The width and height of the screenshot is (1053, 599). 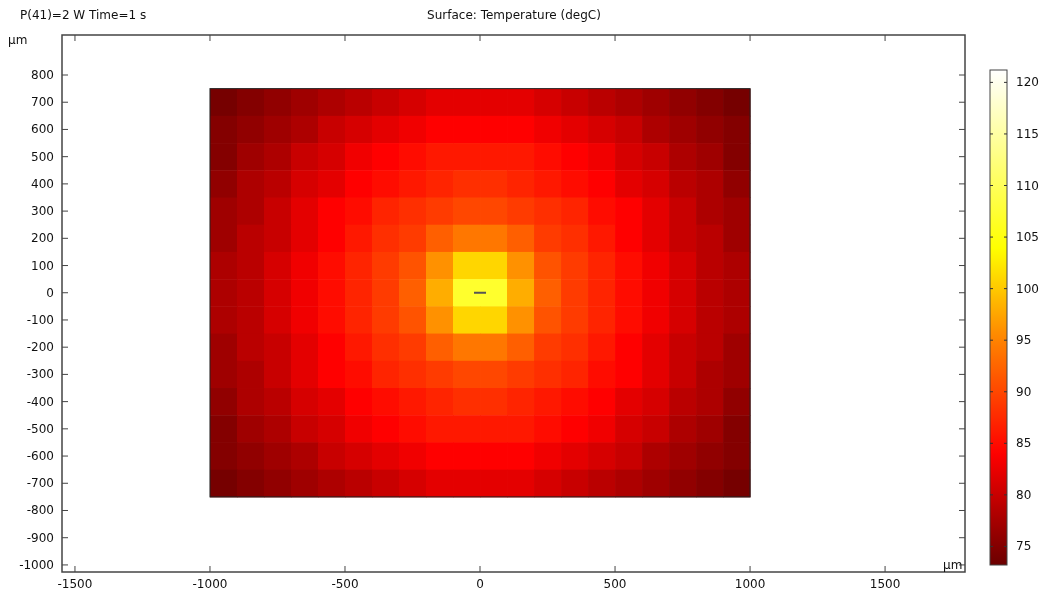 I want to click on x-tick-label: 1500, so click(x=885, y=584).